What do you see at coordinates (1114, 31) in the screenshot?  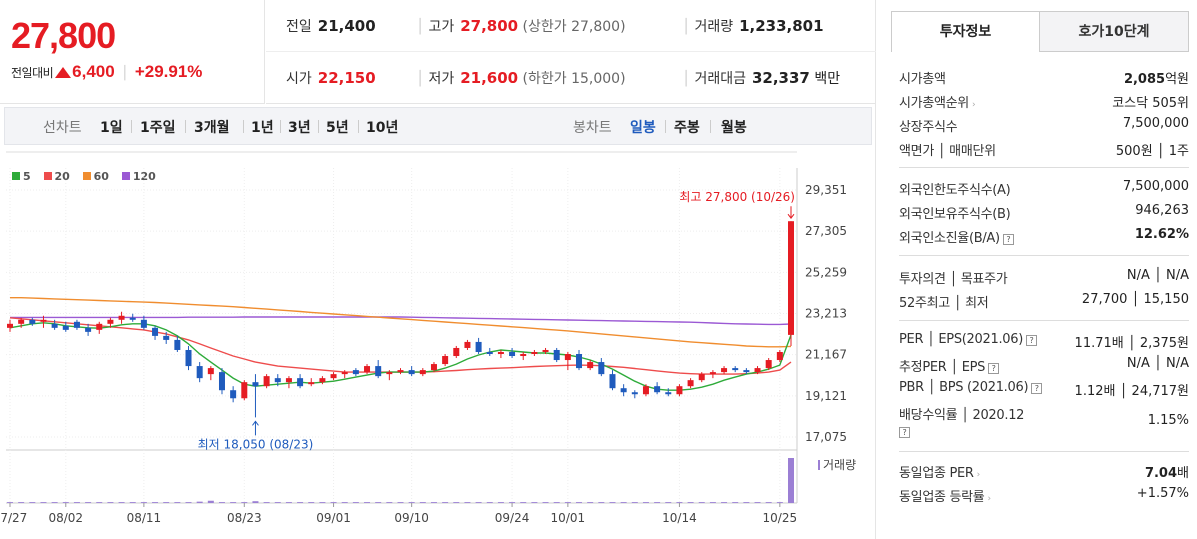 I see `tab-orderbook: 호가10단계` at bounding box center [1114, 31].